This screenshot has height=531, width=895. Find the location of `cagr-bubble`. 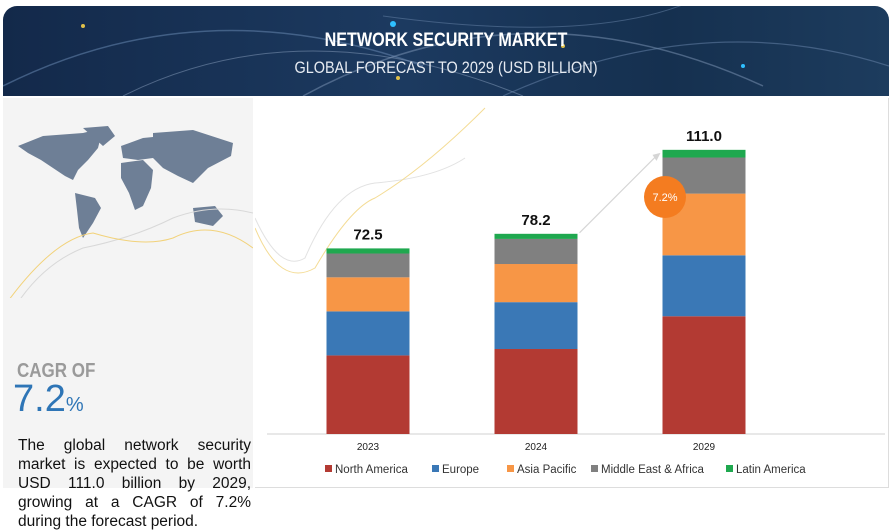

cagr-bubble is located at coordinates (665, 197).